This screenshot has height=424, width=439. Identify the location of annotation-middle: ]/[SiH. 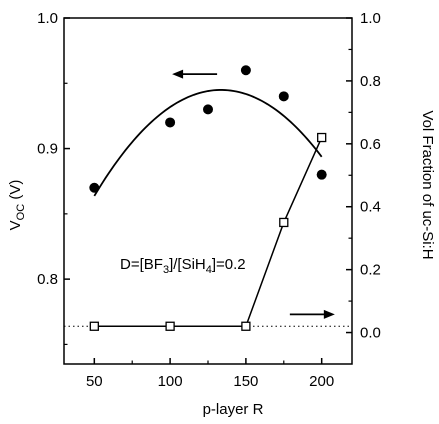
(187, 264).